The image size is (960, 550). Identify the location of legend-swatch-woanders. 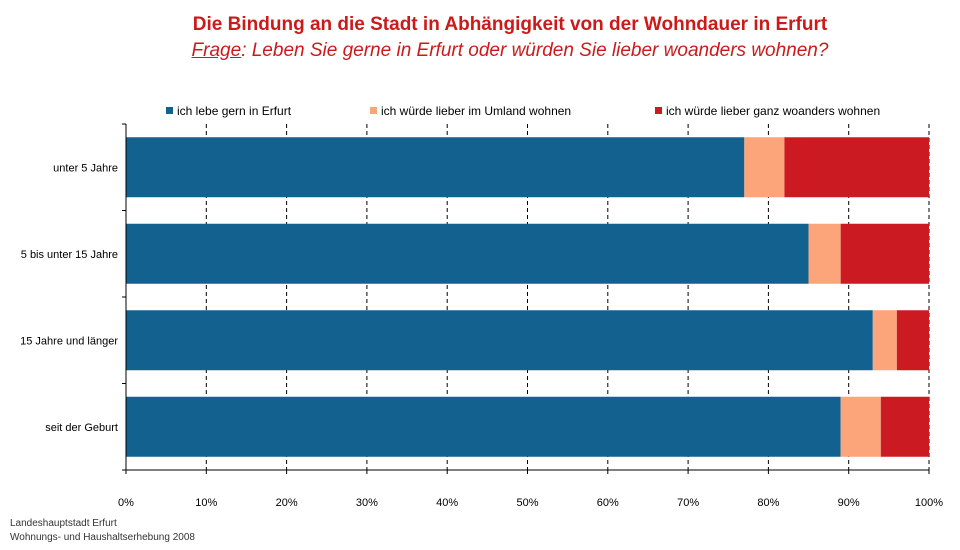
(658, 110).